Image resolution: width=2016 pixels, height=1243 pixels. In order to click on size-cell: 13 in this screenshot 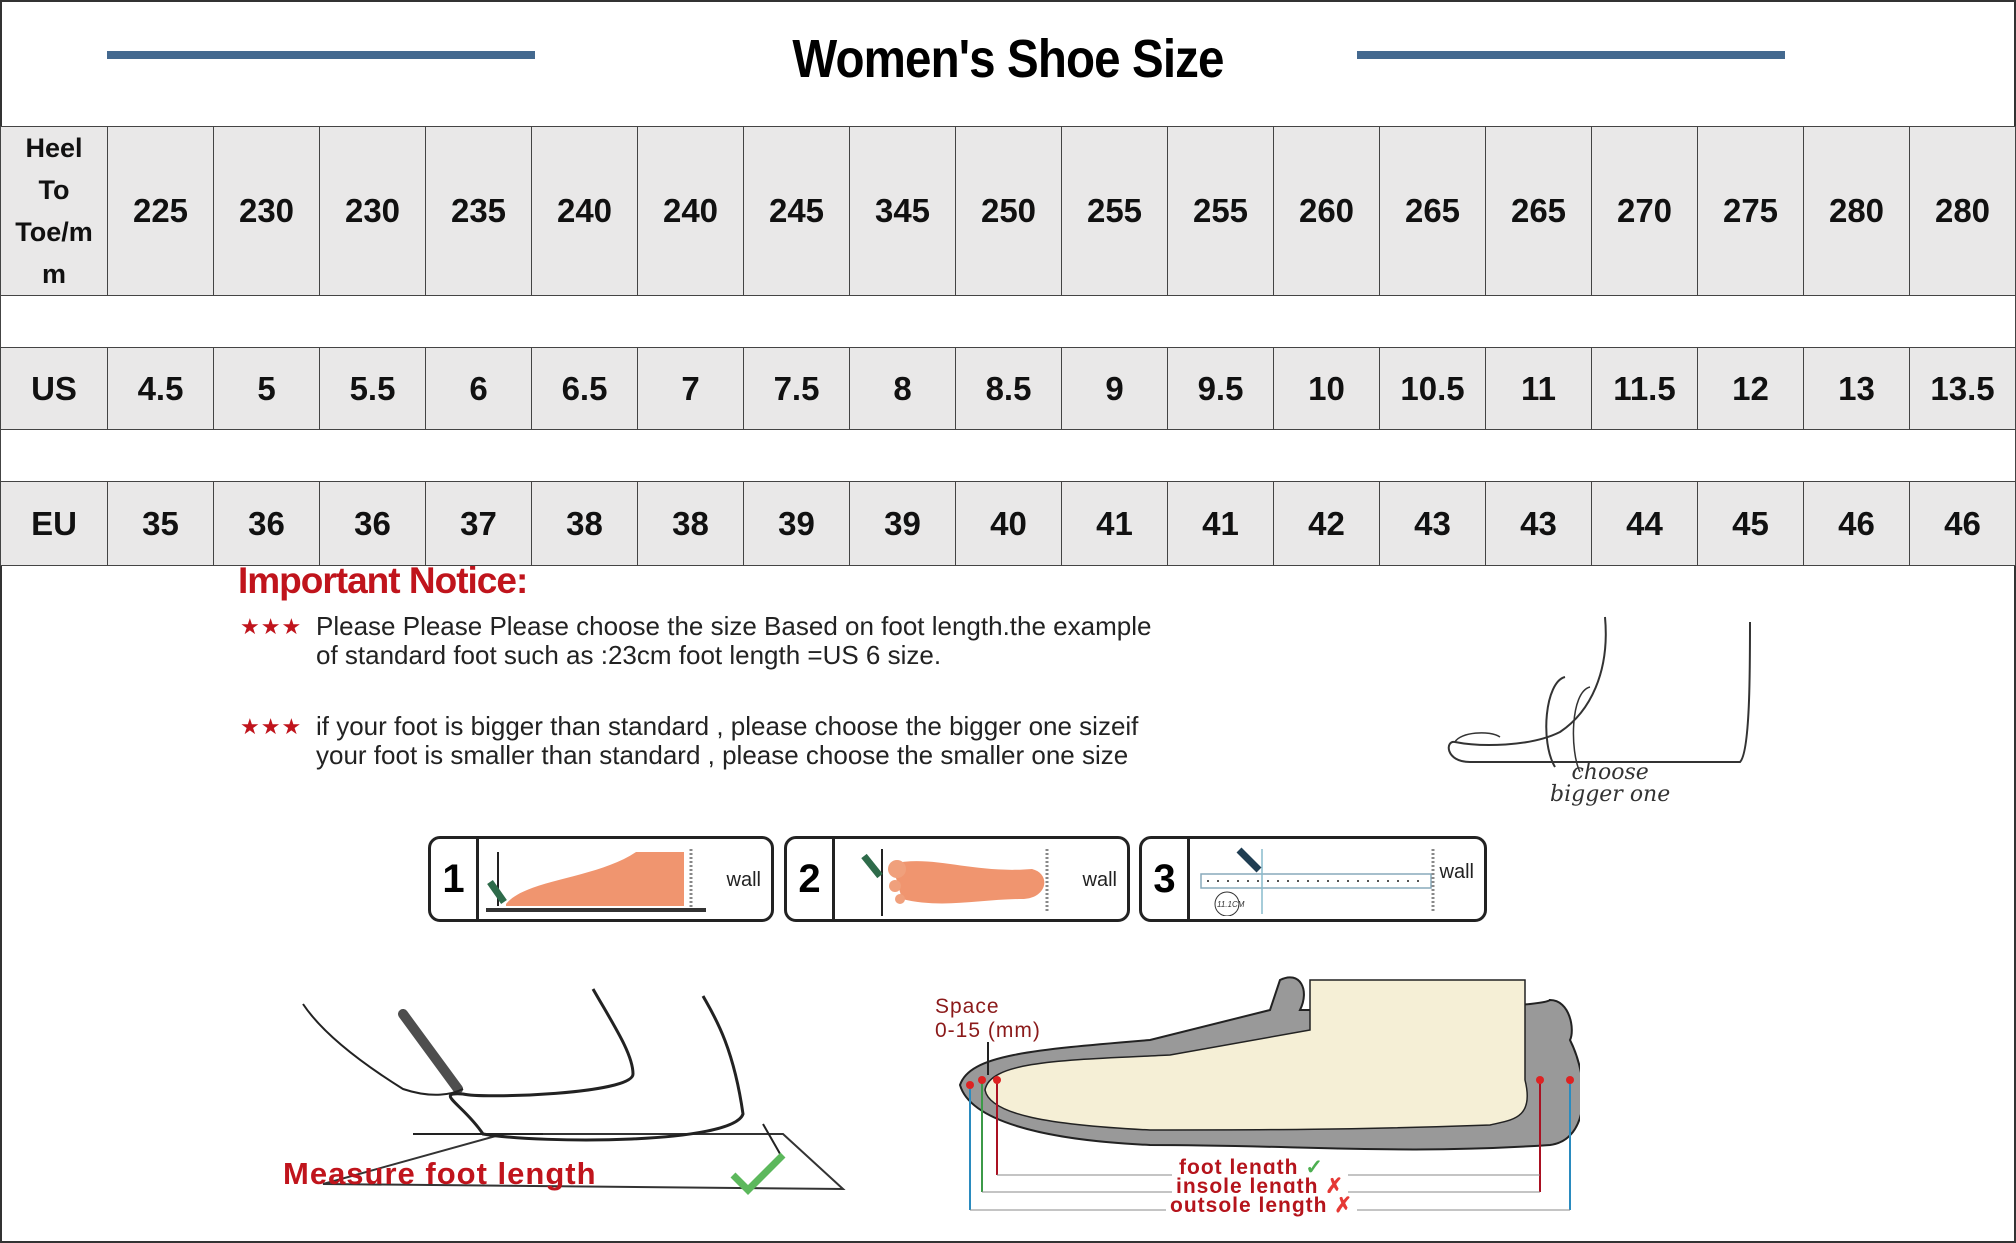, I will do `click(1856, 388)`.